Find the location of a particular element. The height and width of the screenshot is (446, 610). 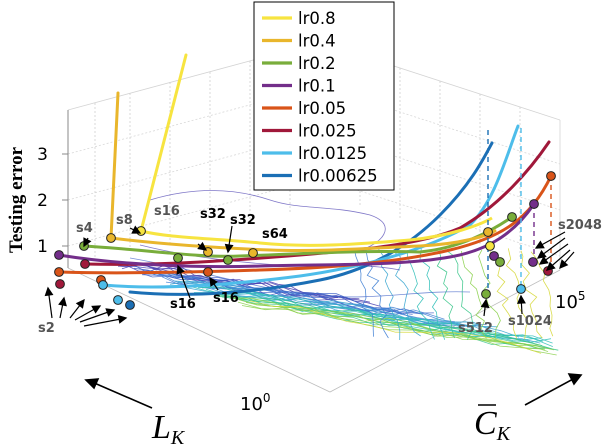

legend-label: lr0.2 is located at coordinates (317, 63).